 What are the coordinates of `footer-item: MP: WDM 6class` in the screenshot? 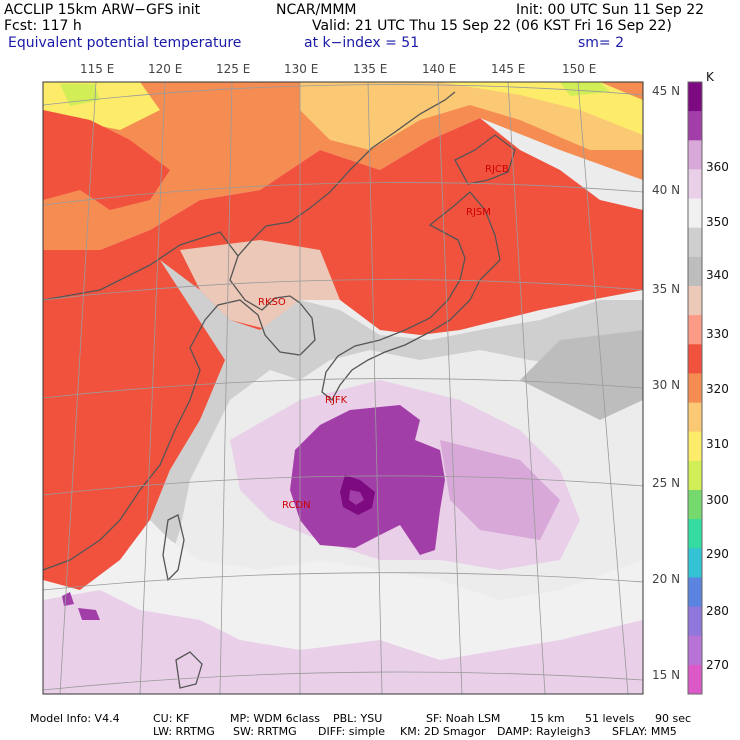 It's located at (275, 718).